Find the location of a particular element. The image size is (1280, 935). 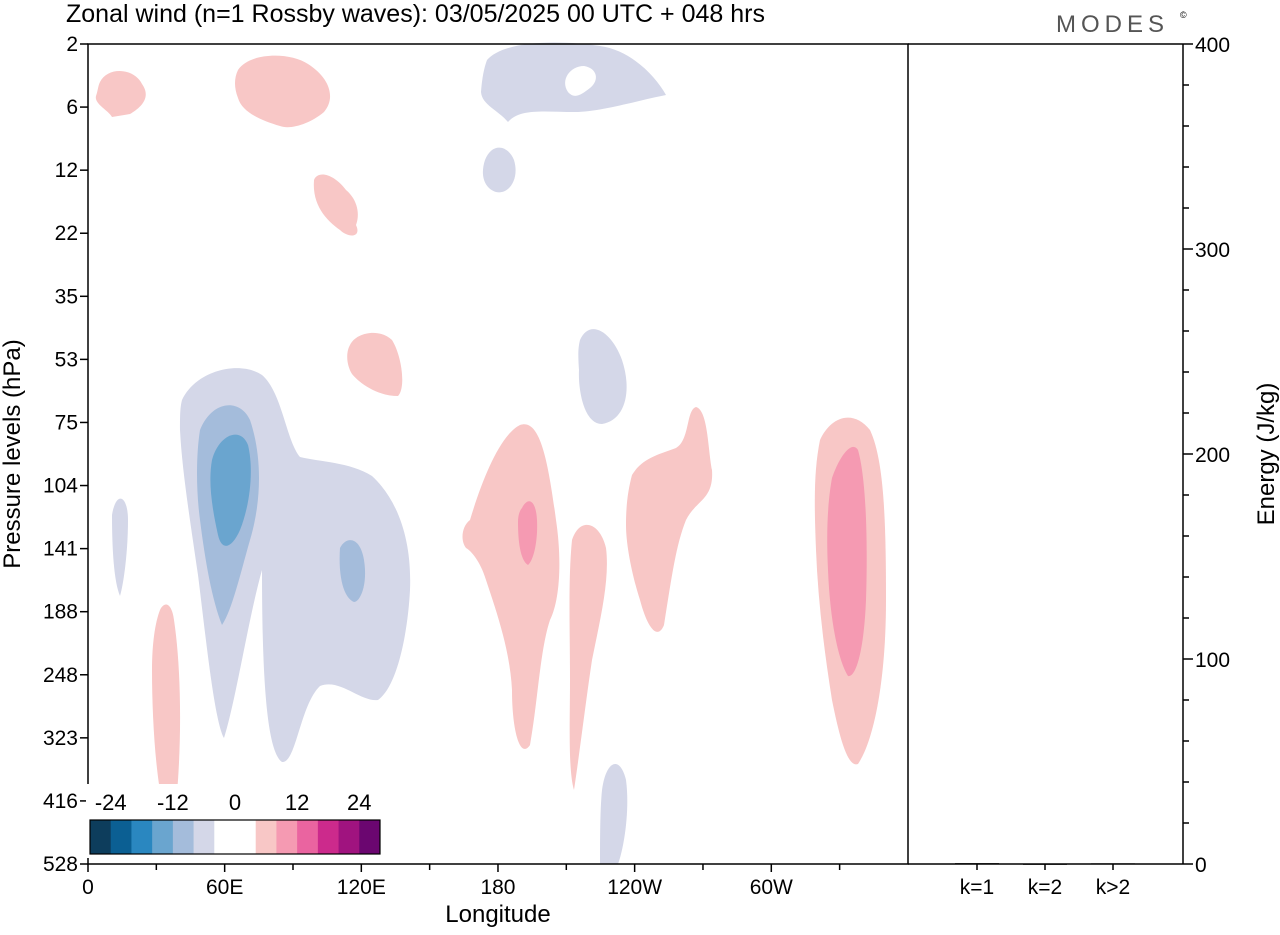

y-axis-label: Pressure levels (hPa) is located at coordinates (13, 453).